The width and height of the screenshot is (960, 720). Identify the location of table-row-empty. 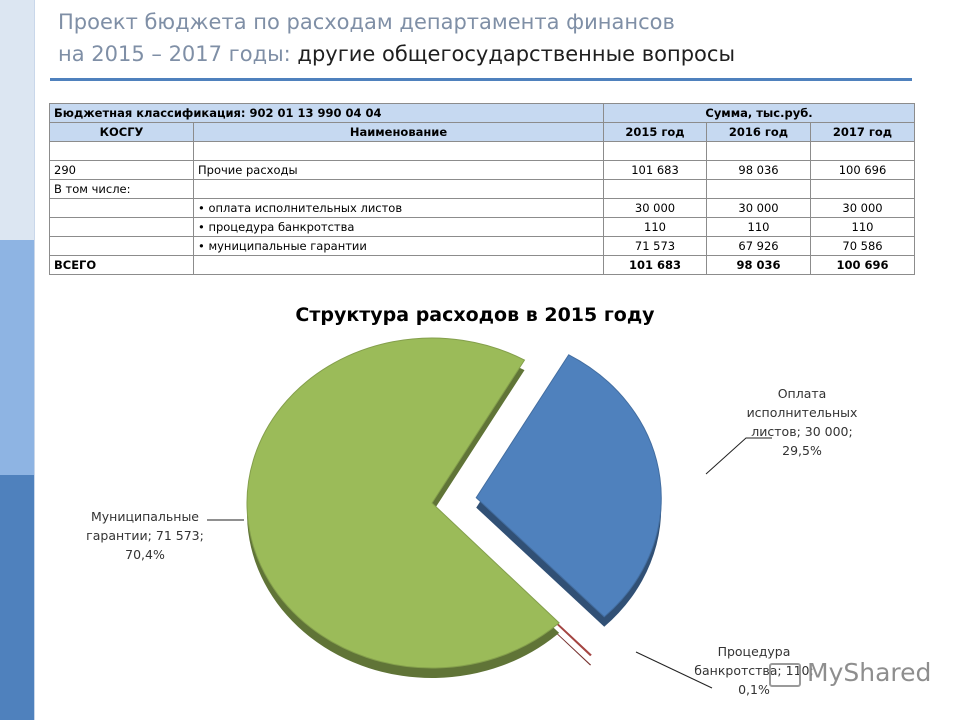
(482, 151).